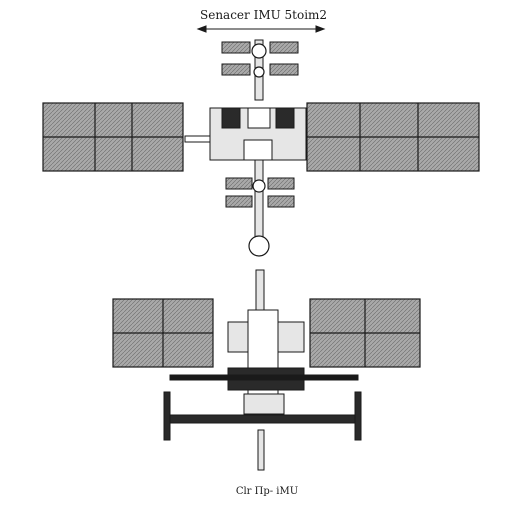  I want to click on upper-solar-wings, so click(261, 137).